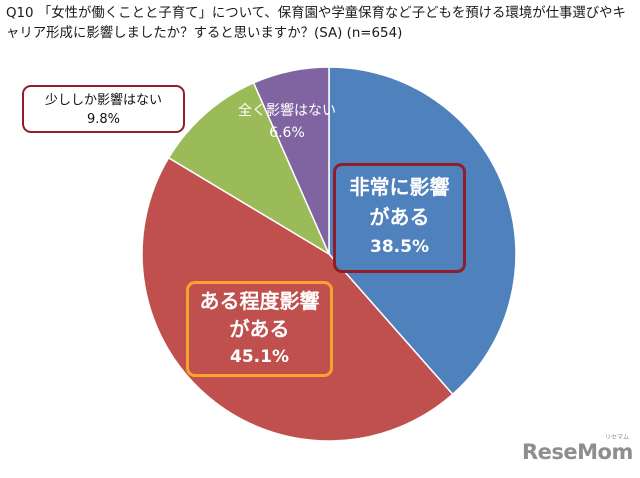 This screenshot has width=640, height=478. What do you see at coordinates (287, 111) in the screenshot?
I see `slice-label-no-influence-name: 全く影響はない` at bounding box center [287, 111].